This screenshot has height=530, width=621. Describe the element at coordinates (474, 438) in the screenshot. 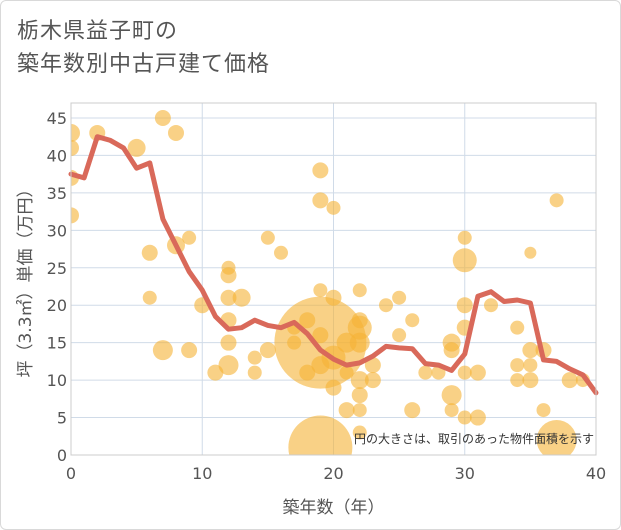

I see `bubble-size-note: 円の大きさは、取引のあった物件面積を示す` at that location.